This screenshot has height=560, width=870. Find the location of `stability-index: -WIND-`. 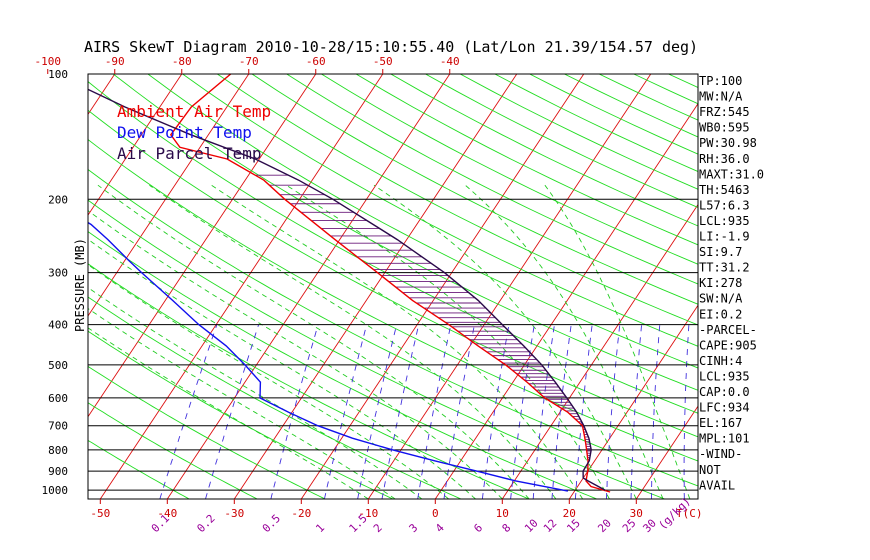

stability-index: -WIND- is located at coordinates (720, 454).